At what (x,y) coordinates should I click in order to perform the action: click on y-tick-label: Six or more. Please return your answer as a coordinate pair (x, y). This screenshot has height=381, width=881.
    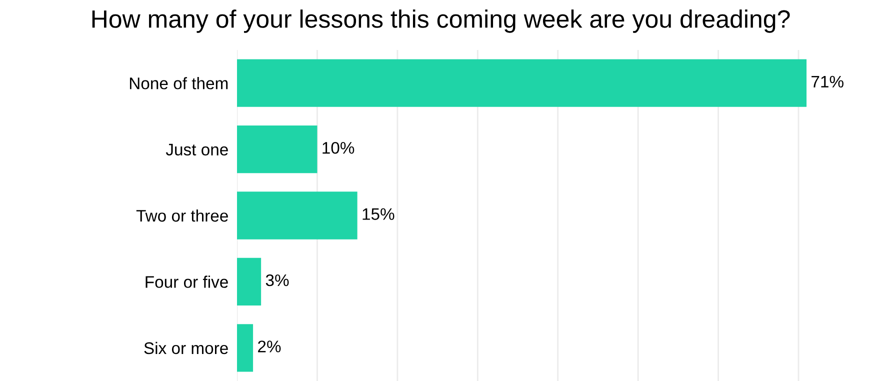
    Looking at the image, I should click on (186, 348).